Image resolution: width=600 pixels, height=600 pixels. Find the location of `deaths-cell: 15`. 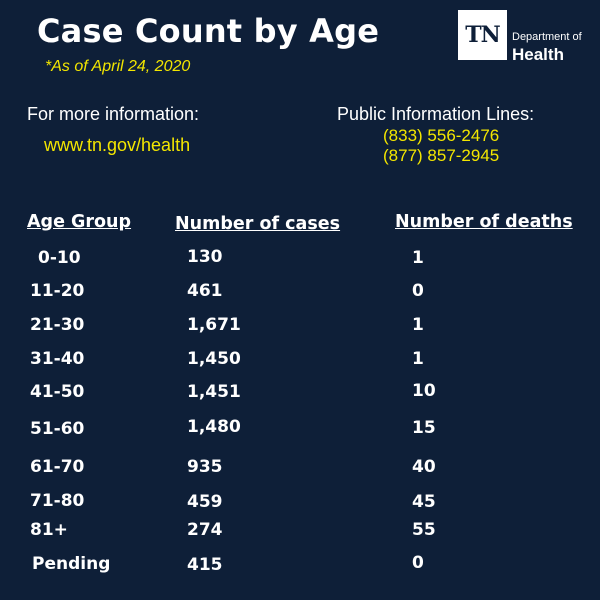

deaths-cell: 15 is located at coordinates (424, 428).